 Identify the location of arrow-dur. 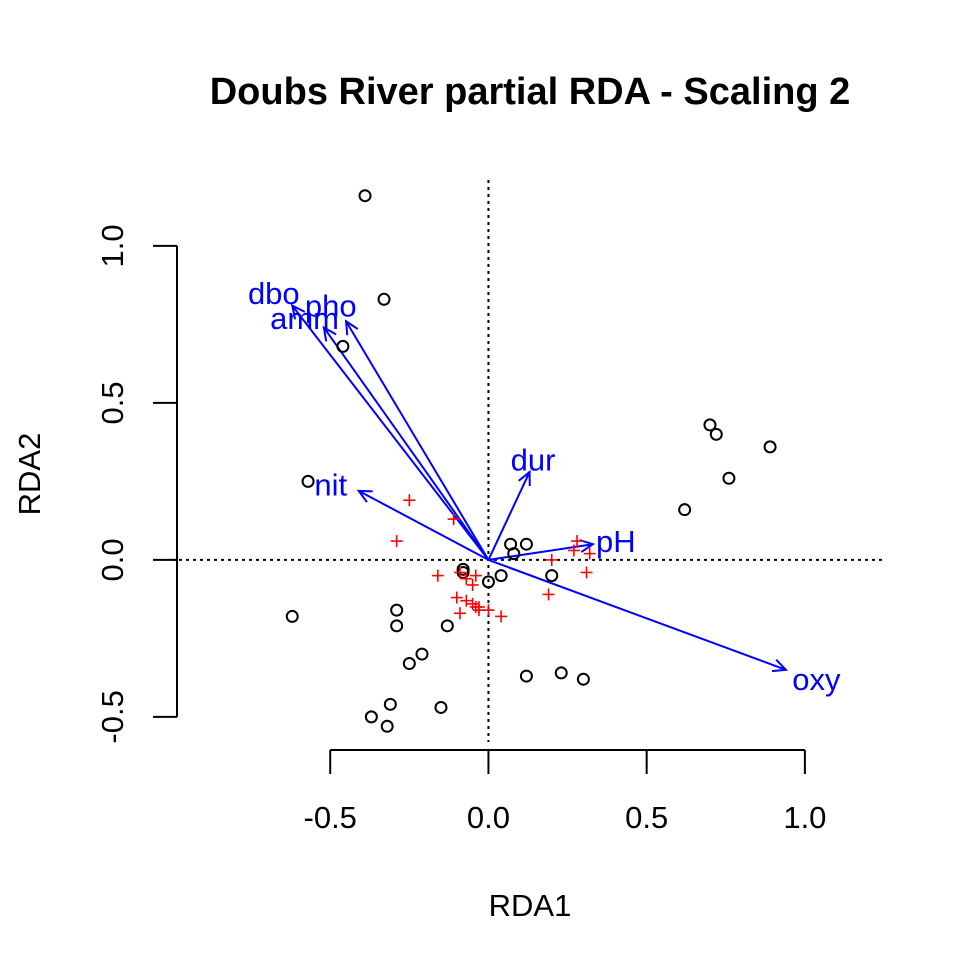
(509, 516).